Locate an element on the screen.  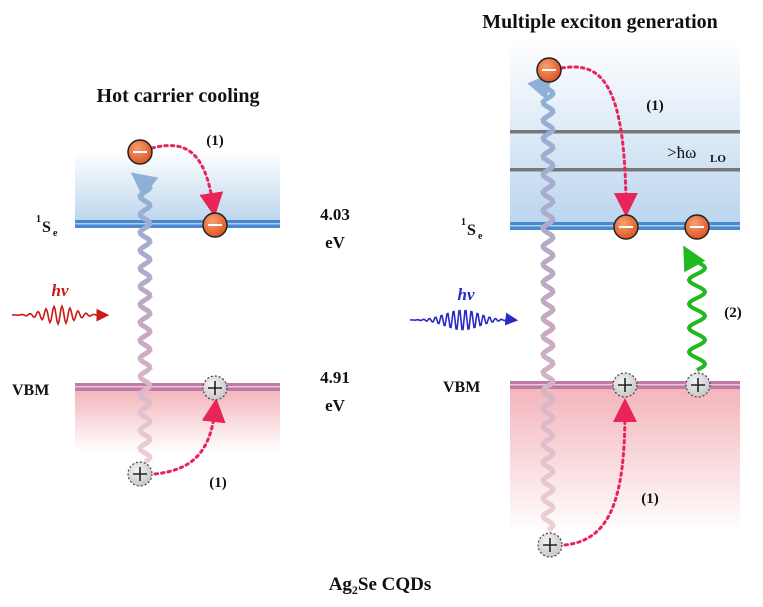
energy-bottom-value: 4.91 is located at coordinates (335, 377).